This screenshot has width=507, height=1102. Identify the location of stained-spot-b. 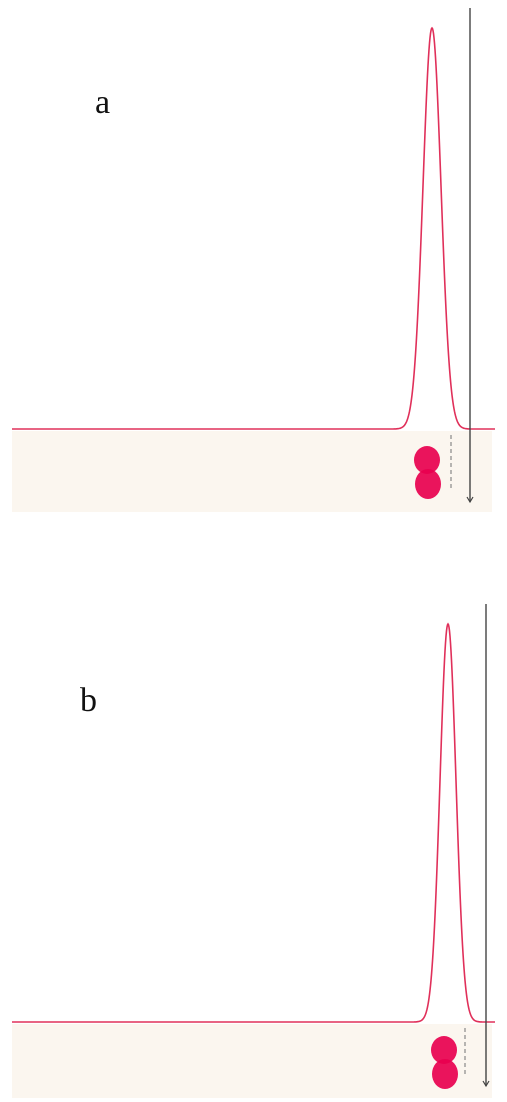
(444, 1062).